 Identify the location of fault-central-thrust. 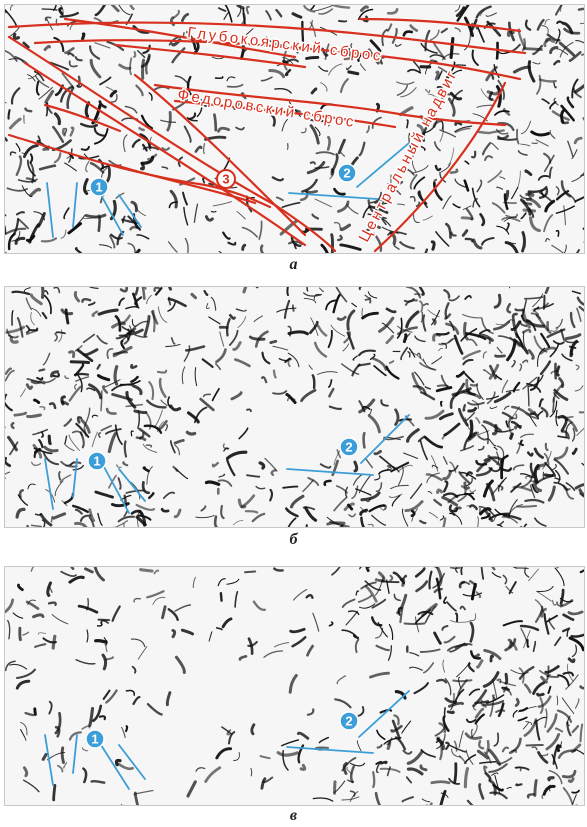
(440, 167).